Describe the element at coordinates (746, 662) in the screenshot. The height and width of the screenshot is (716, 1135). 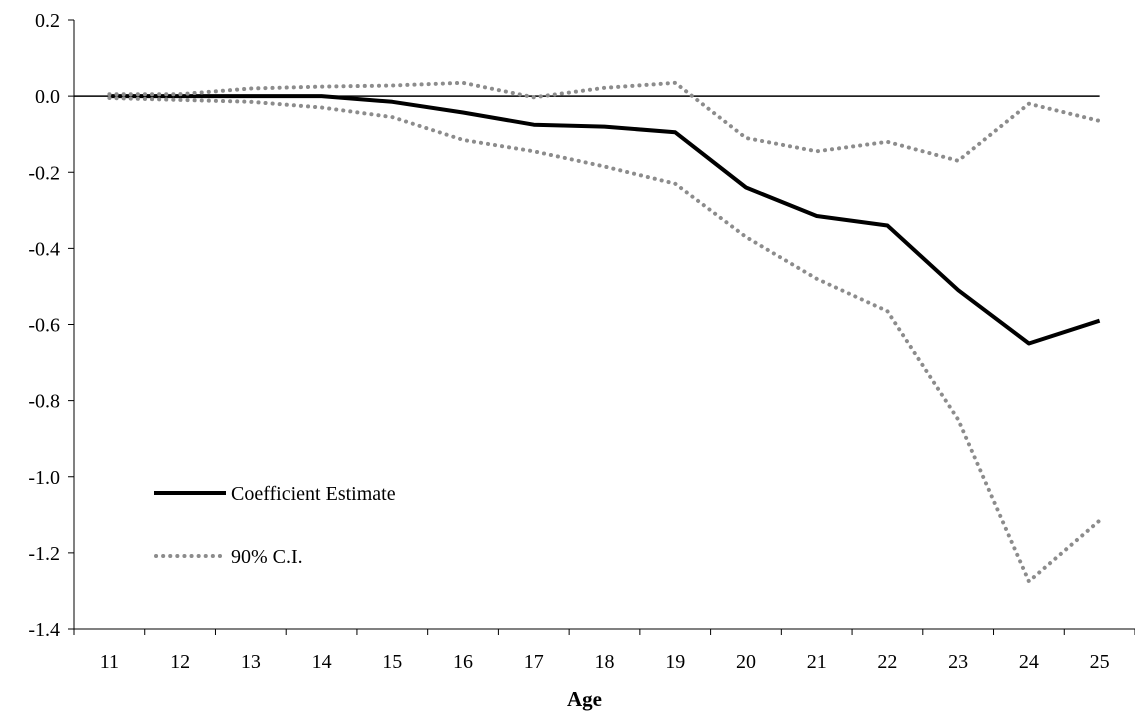
I see `x-tick-label: 20` at that location.